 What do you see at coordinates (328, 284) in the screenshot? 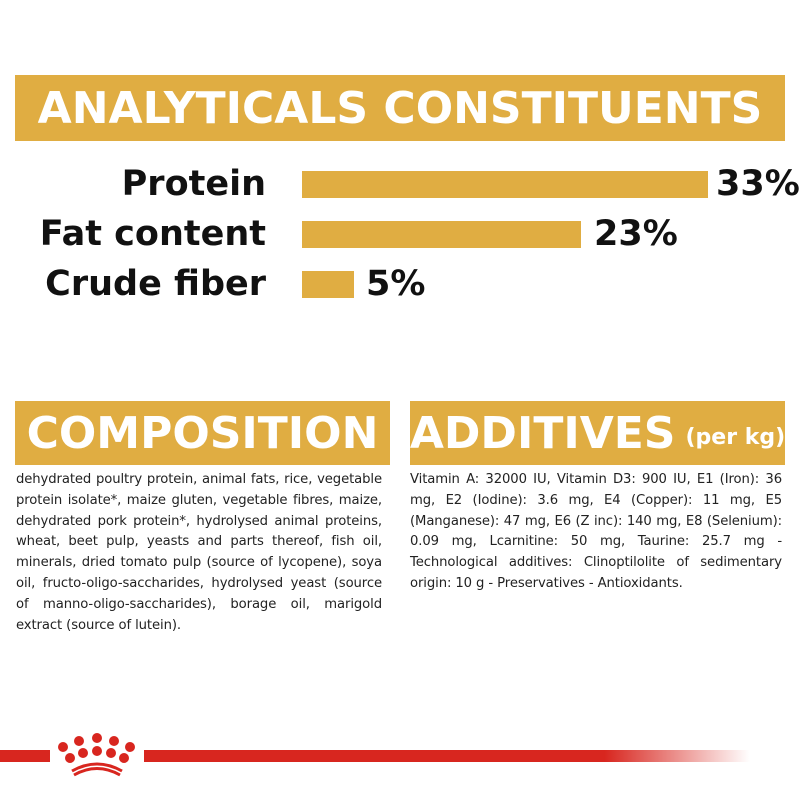
I see `bar-fiber` at bounding box center [328, 284].